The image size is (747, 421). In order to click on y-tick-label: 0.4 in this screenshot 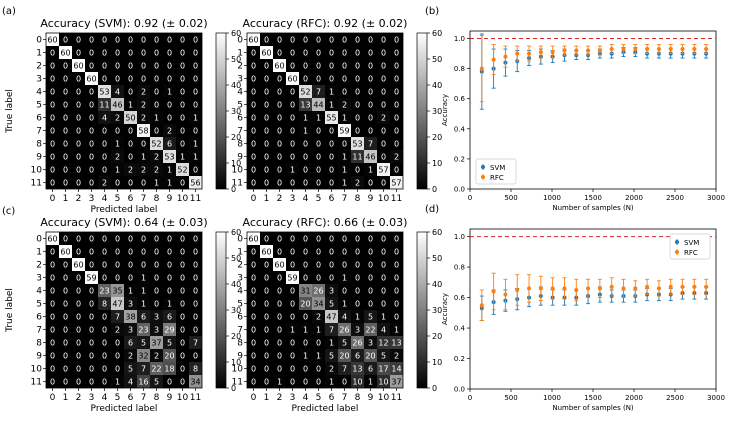, I will do `click(460, 129)`.